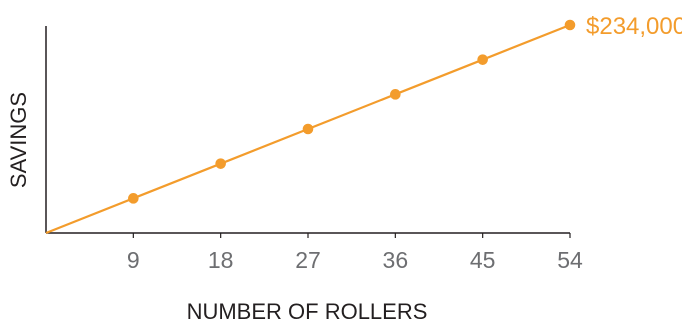 The width and height of the screenshot is (682, 329). What do you see at coordinates (396, 260) in the screenshot?
I see `x-tick-label: 36` at bounding box center [396, 260].